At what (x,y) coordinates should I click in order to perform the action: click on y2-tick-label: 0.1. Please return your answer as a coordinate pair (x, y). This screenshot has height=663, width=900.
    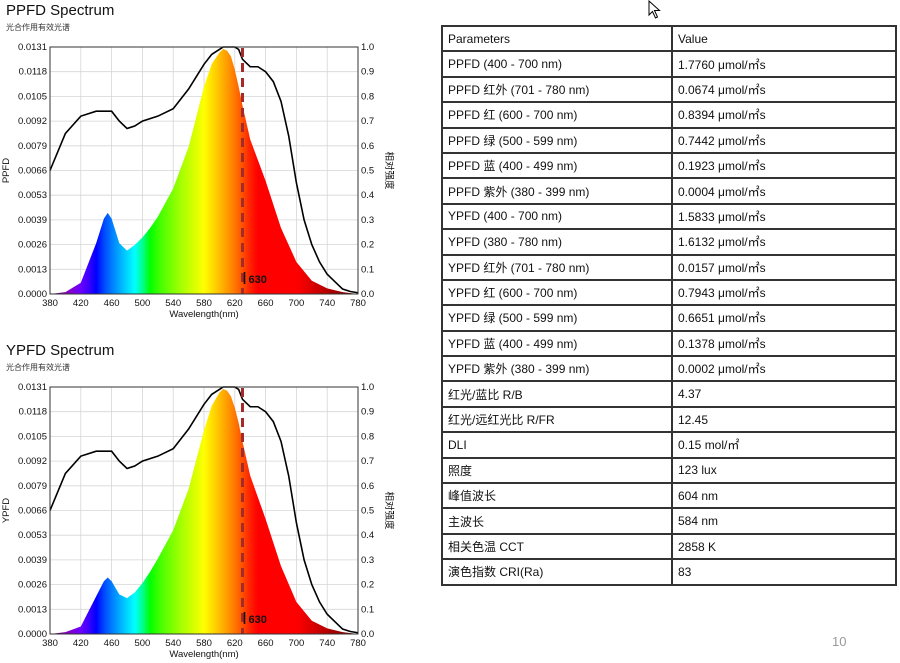
    Looking at the image, I should click on (367, 269).